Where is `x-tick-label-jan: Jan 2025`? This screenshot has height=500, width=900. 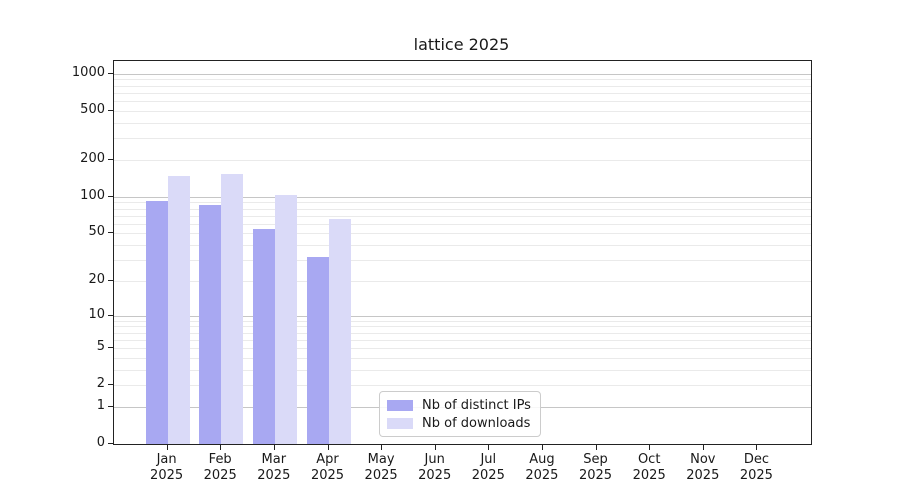
x-tick-label-jan: Jan 2025 is located at coordinates (167, 467).